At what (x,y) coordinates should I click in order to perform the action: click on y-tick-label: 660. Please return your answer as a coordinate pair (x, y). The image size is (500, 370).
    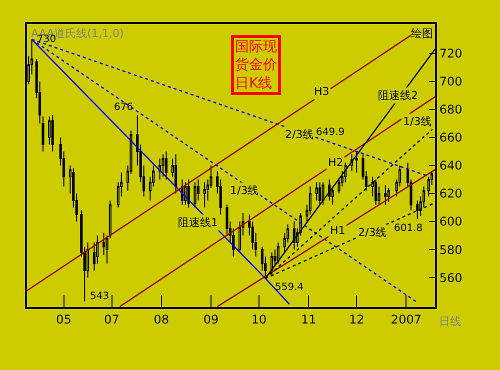
    Looking at the image, I should click on (450, 137).